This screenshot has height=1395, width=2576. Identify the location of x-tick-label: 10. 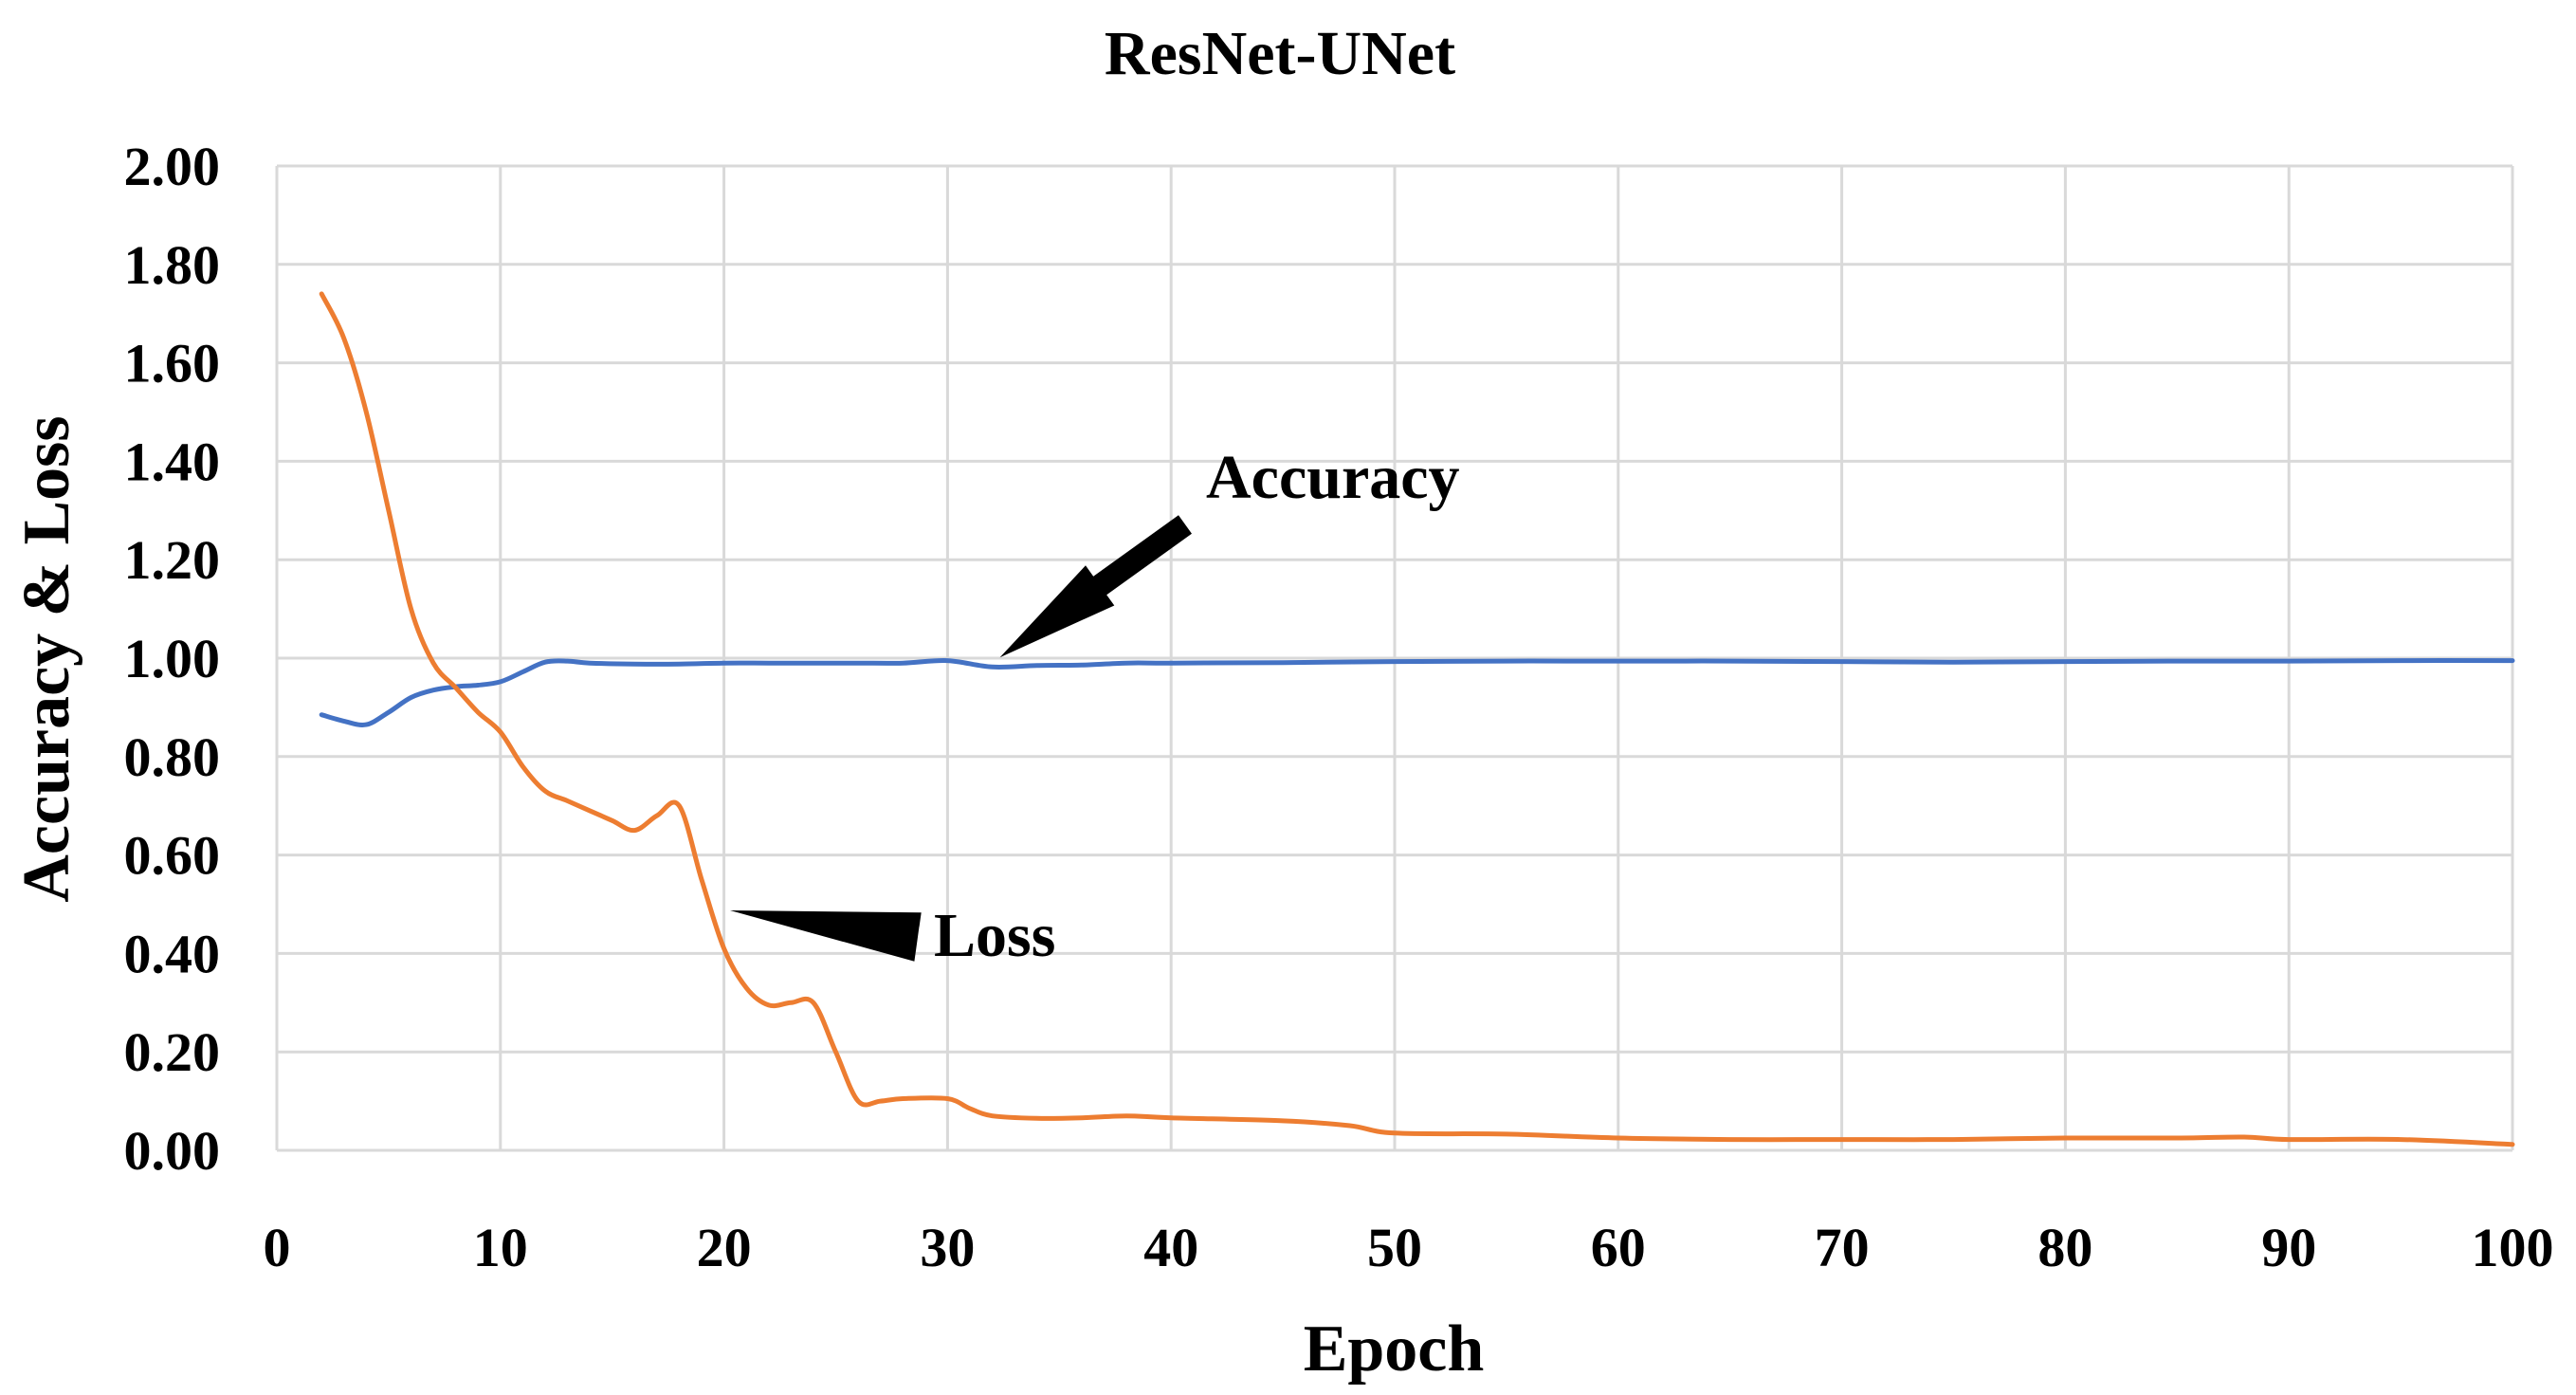
(500, 1247).